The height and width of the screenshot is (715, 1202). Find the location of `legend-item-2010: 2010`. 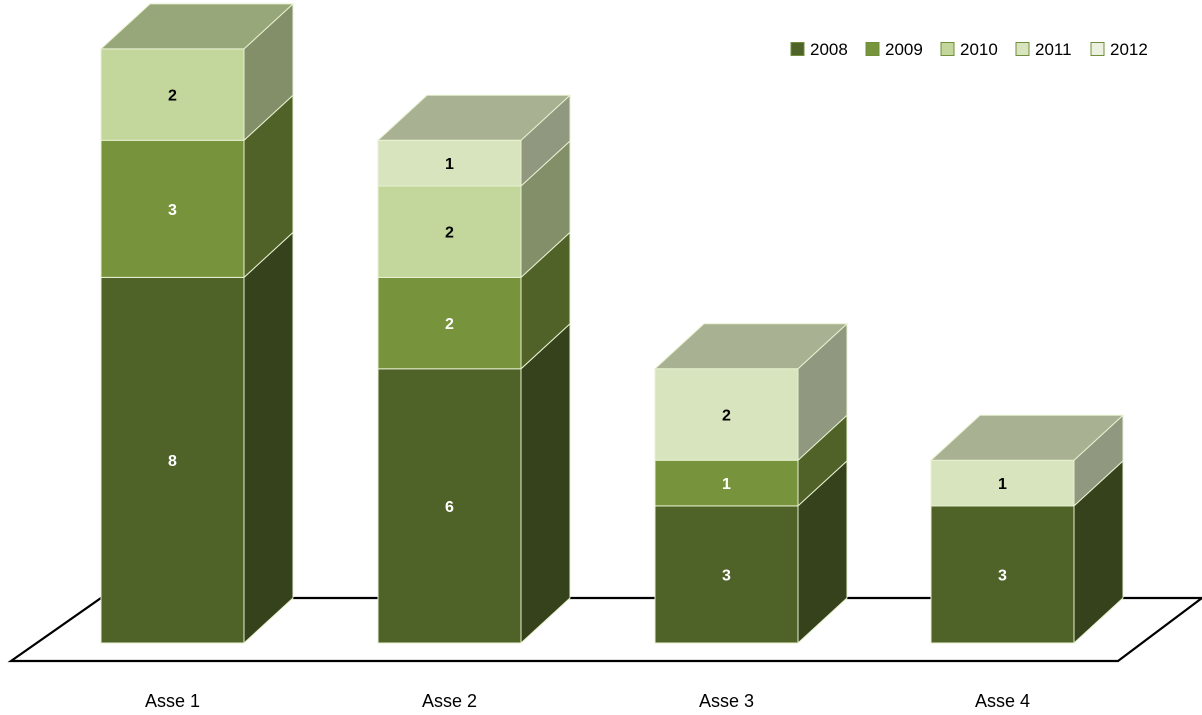

legend-item-2010: 2010 is located at coordinates (969, 49).